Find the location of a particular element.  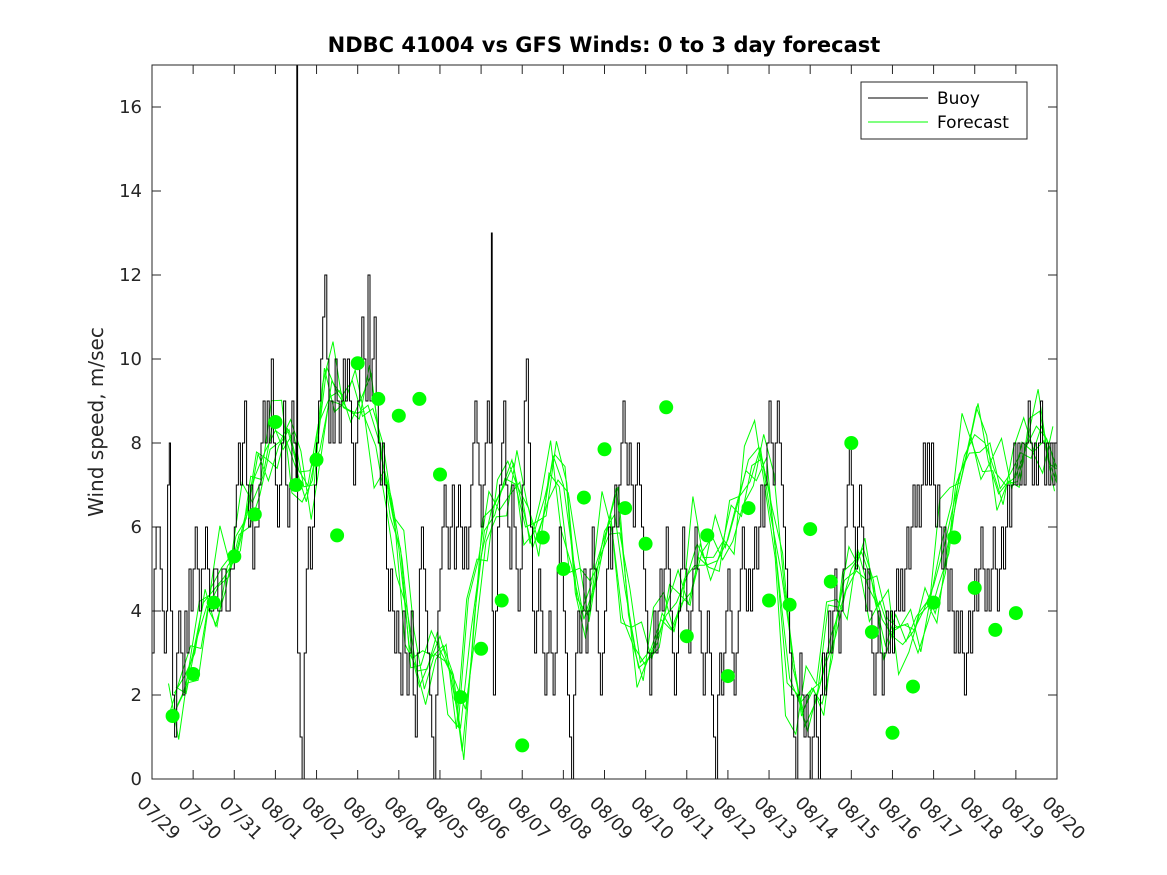

y-tick-label: 10 is located at coordinates (130, 359).